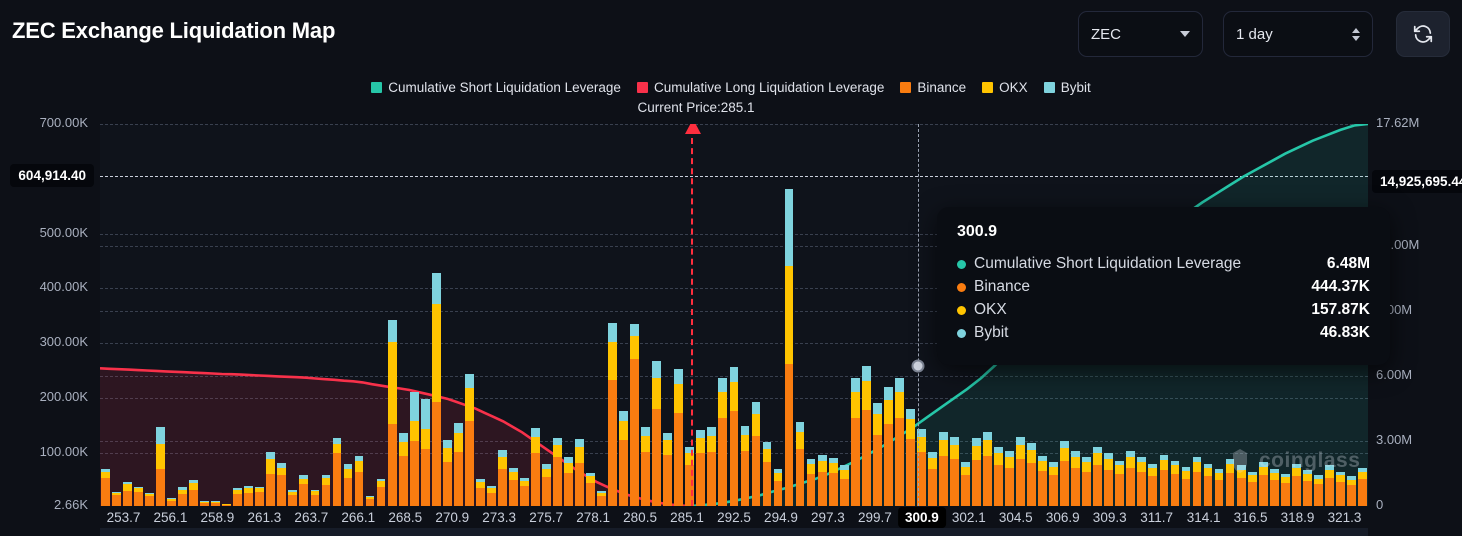 The width and height of the screenshot is (1462, 536). What do you see at coordinates (760, 87) in the screenshot?
I see `legend-item-cumulative-long: Cumulative Long Liquidation Leverage` at bounding box center [760, 87].